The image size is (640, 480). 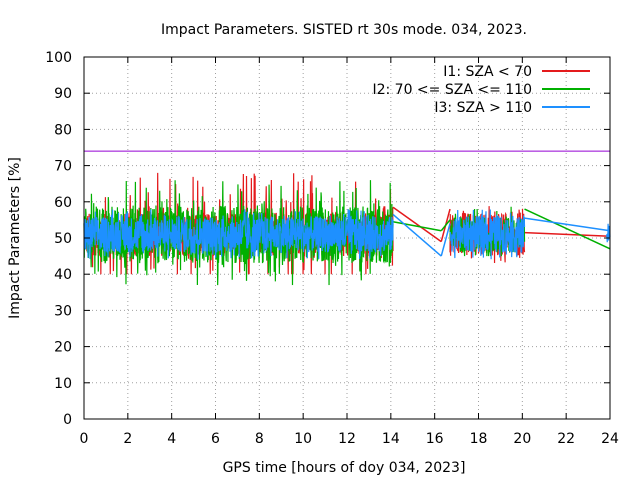 What do you see at coordinates (63, 130) in the screenshot?
I see `y-tick-label: 80` at bounding box center [63, 130].